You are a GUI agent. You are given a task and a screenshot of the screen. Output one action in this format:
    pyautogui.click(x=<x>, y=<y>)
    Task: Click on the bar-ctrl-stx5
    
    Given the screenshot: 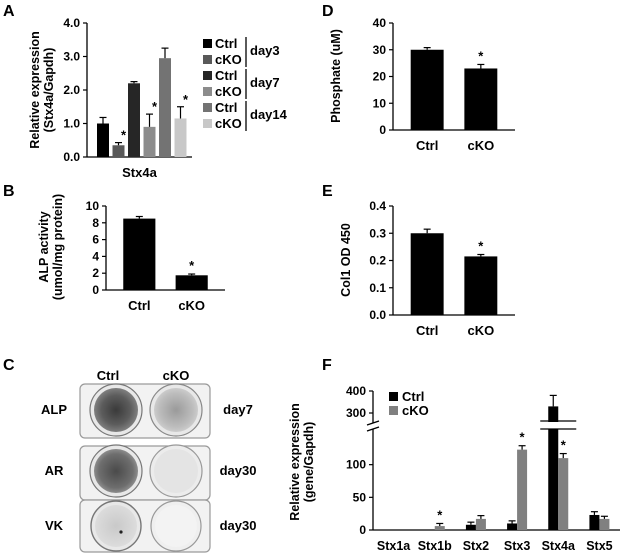 What is the action you would take?
    pyautogui.click(x=594, y=522)
    